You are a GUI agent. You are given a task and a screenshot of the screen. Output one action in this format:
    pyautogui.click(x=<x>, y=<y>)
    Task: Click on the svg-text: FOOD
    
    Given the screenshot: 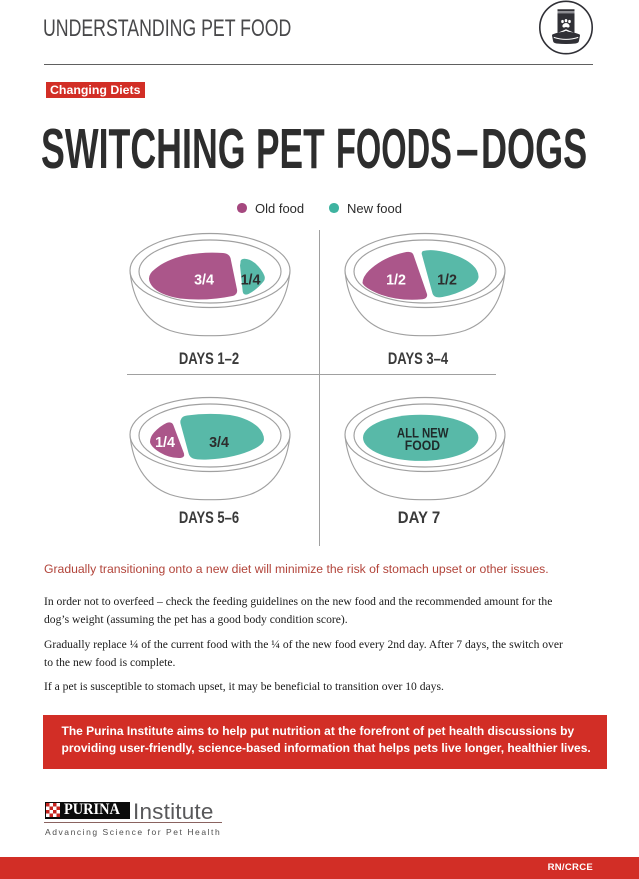 What is the action you would take?
    pyautogui.click(x=422, y=445)
    